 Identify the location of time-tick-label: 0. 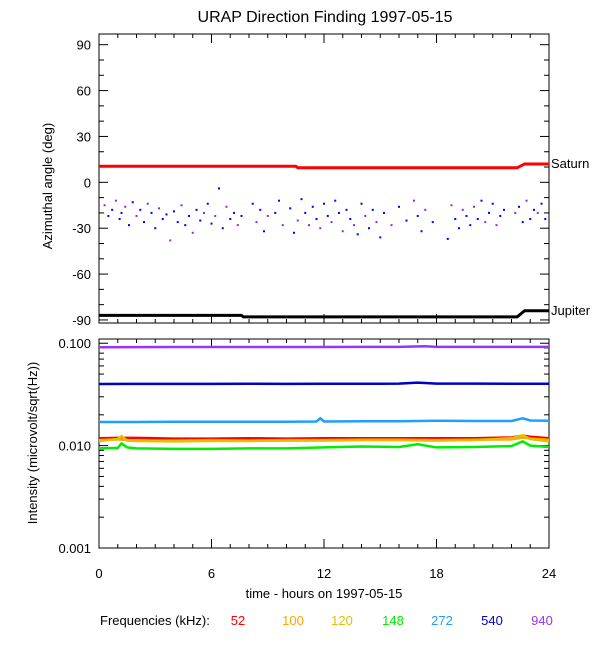
(98, 573).